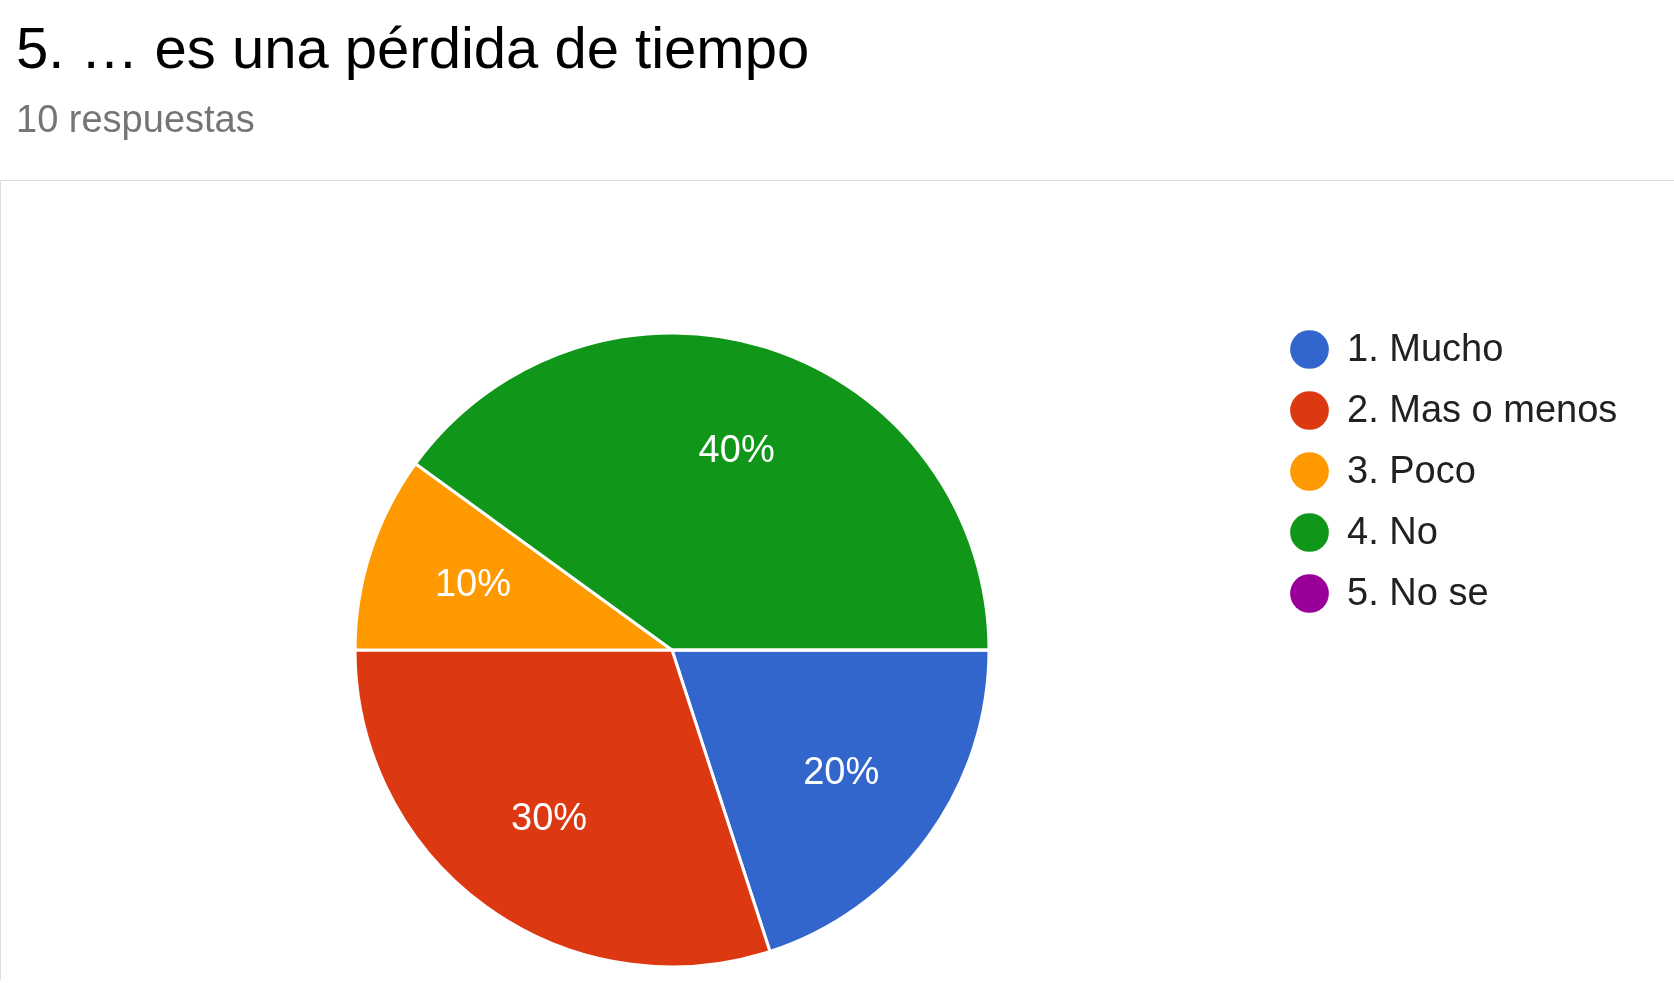  I want to click on data-label: 40%, so click(736, 449).